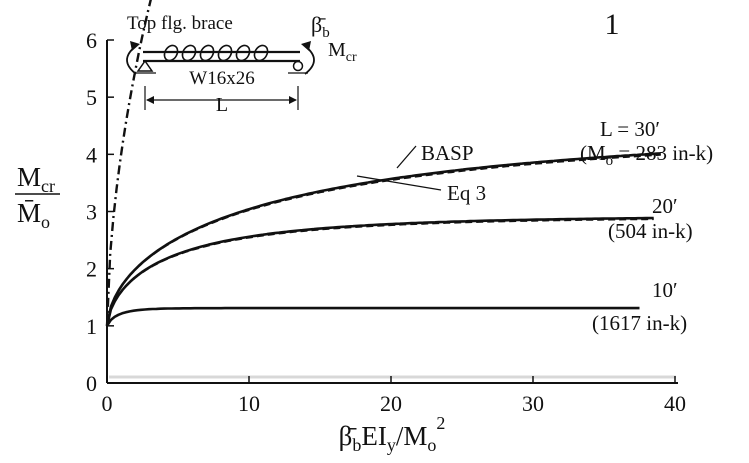 The image size is (749, 463). What do you see at coordinates (222, 105) in the screenshot?
I see `inset-span-label: L` at bounding box center [222, 105].